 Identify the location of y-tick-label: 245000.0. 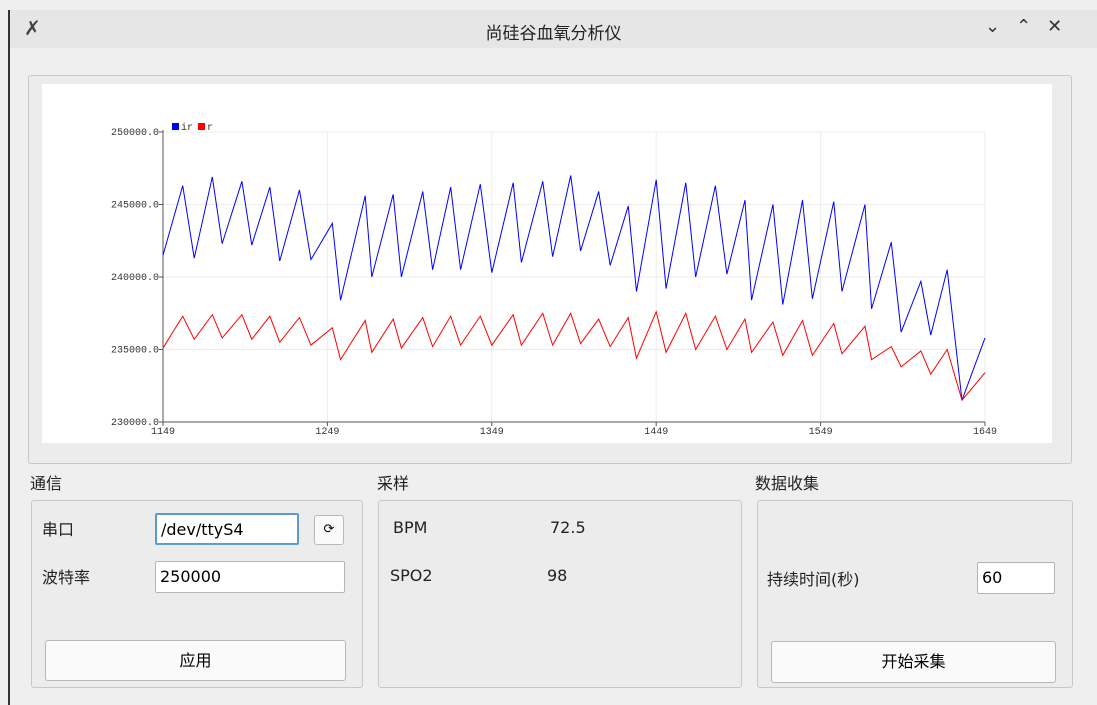
(135, 206).